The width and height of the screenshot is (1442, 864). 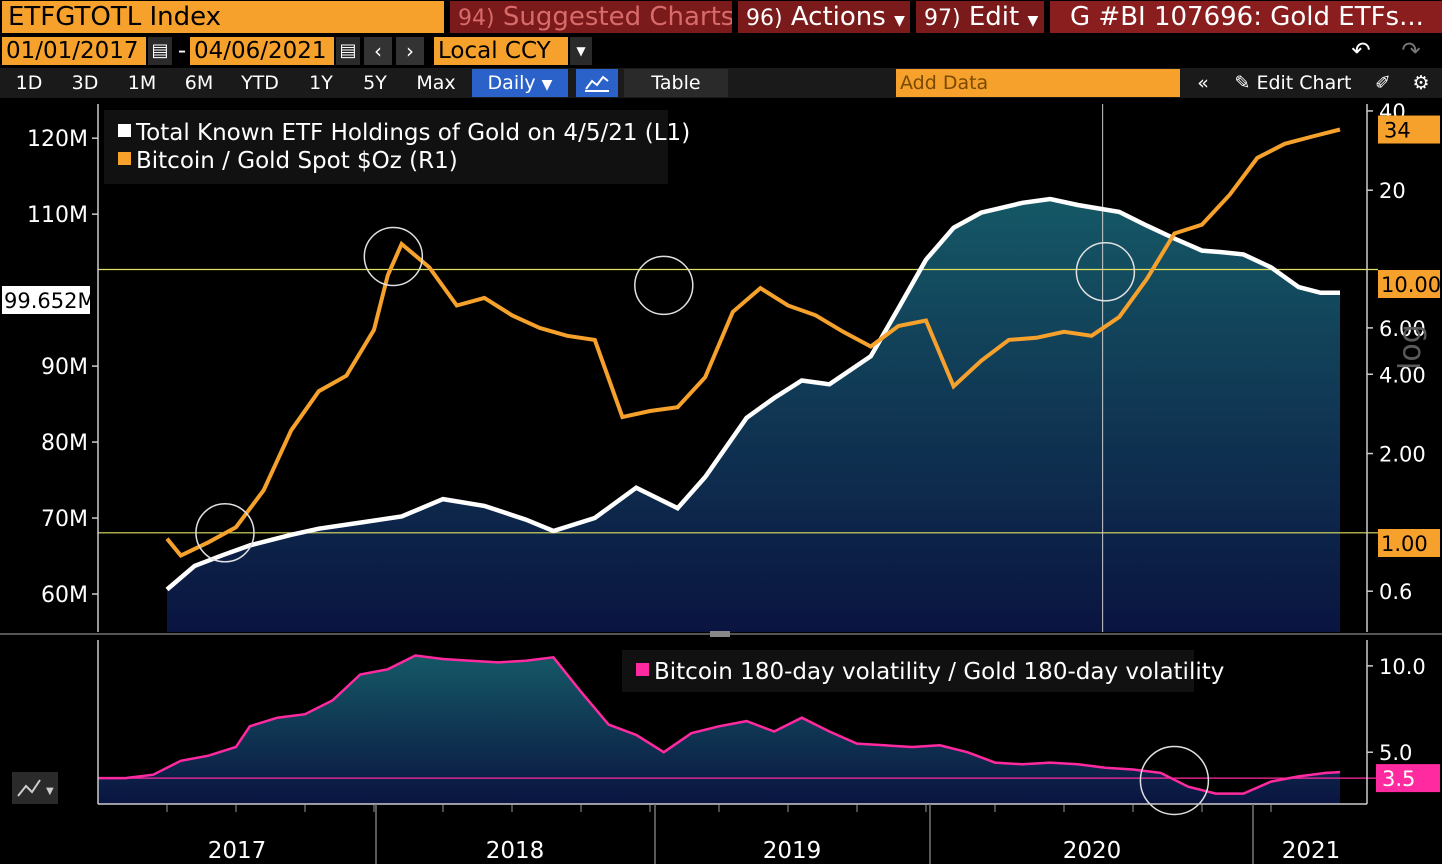 I want to click on legend-swatch-etf, so click(x=124, y=130).